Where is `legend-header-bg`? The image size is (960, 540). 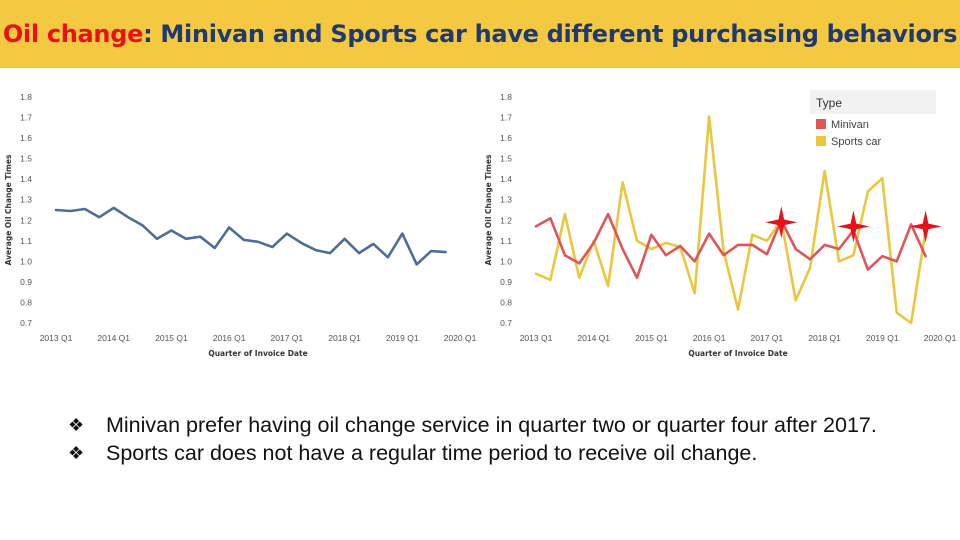
legend-header-bg is located at coordinates (873, 102).